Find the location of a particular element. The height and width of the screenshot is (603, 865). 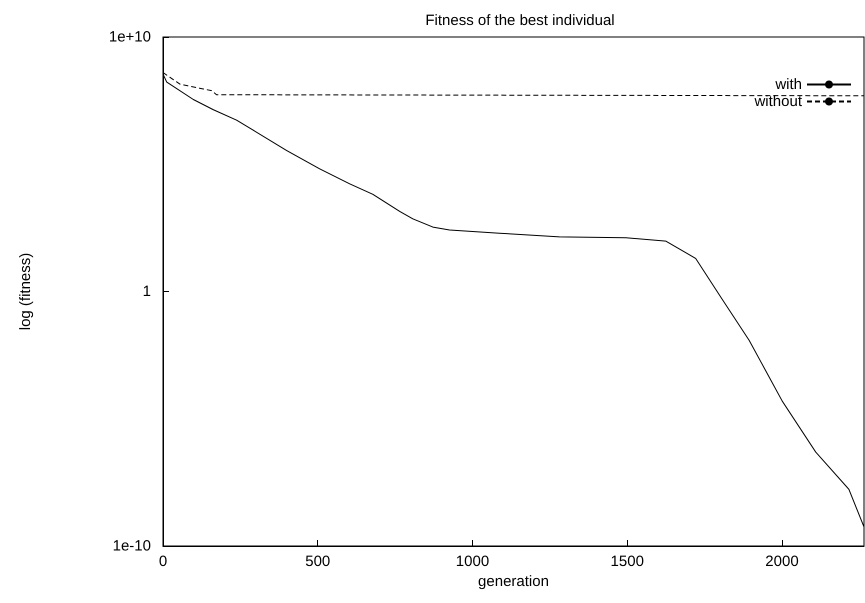

x-axis-title: generation is located at coordinates (513, 581).